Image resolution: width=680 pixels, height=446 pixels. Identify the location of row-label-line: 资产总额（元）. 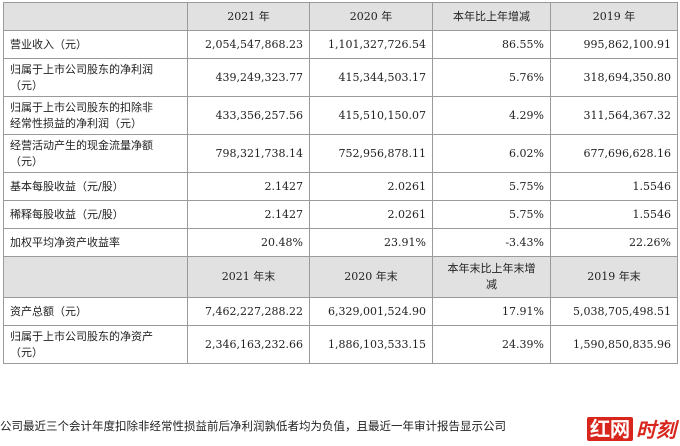
(48, 311).